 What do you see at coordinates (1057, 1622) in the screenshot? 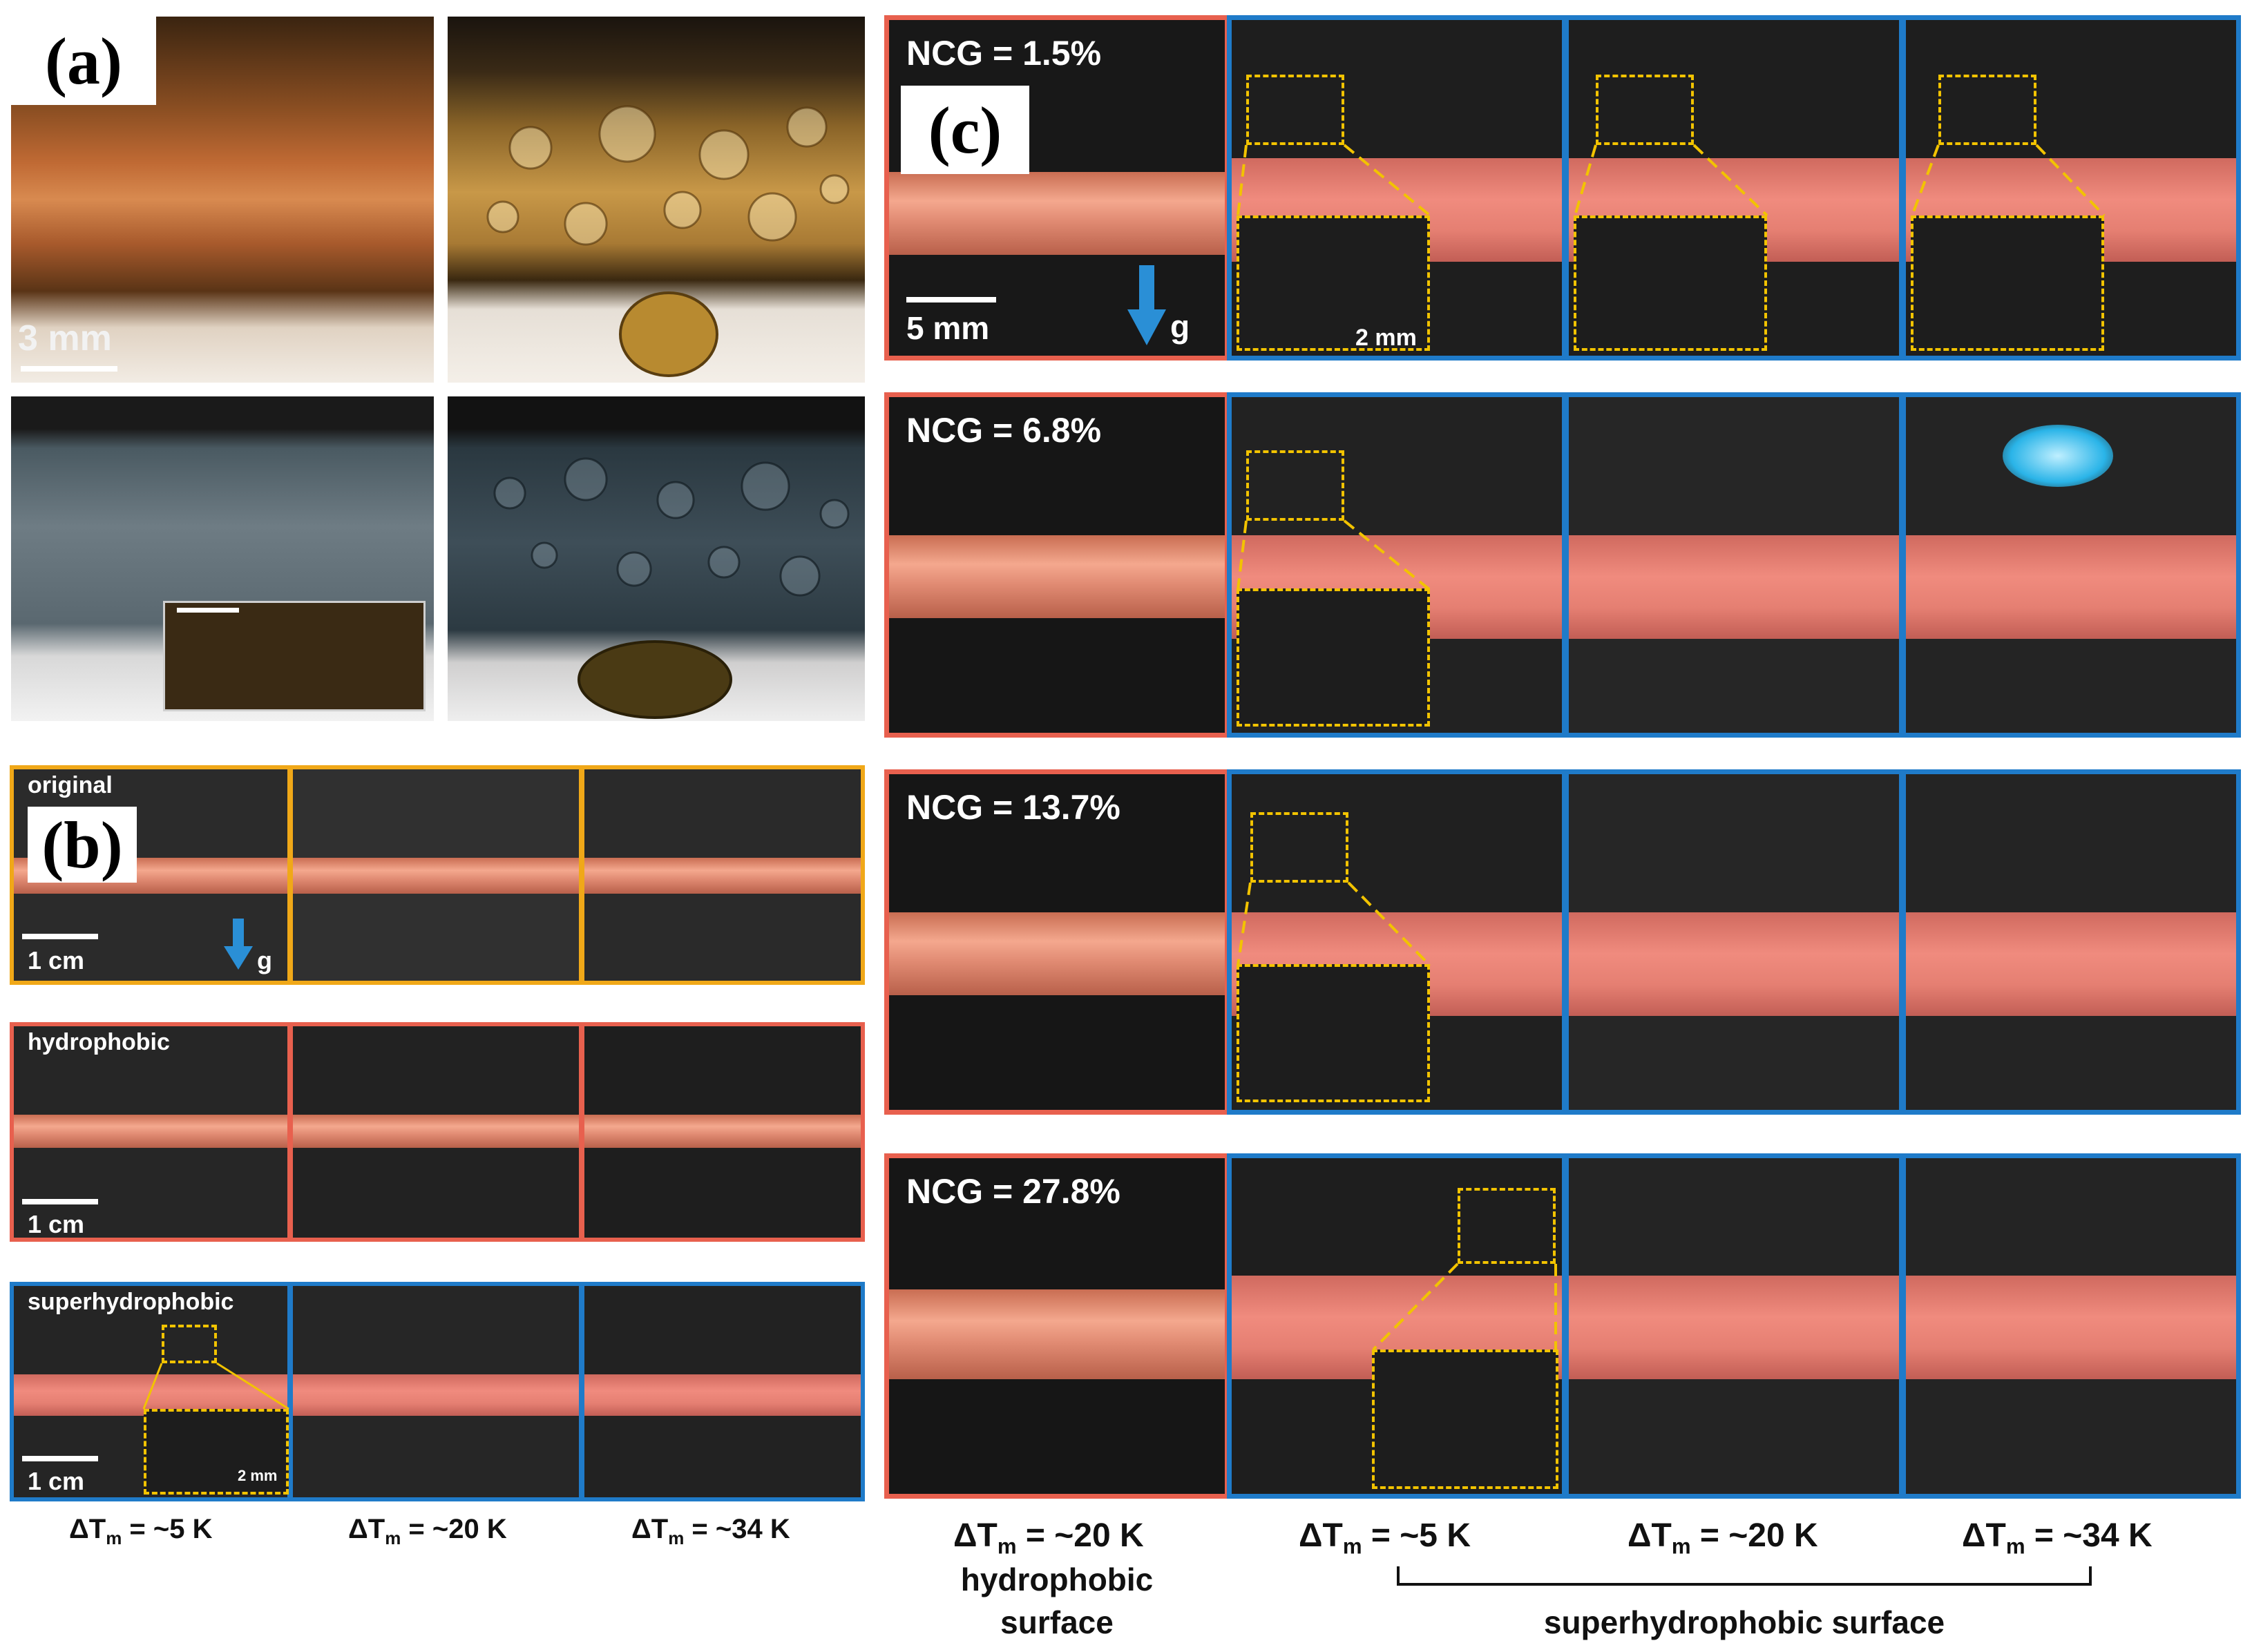
I see `c-caption-hydrophobic-line2: surface` at bounding box center [1057, 1622].